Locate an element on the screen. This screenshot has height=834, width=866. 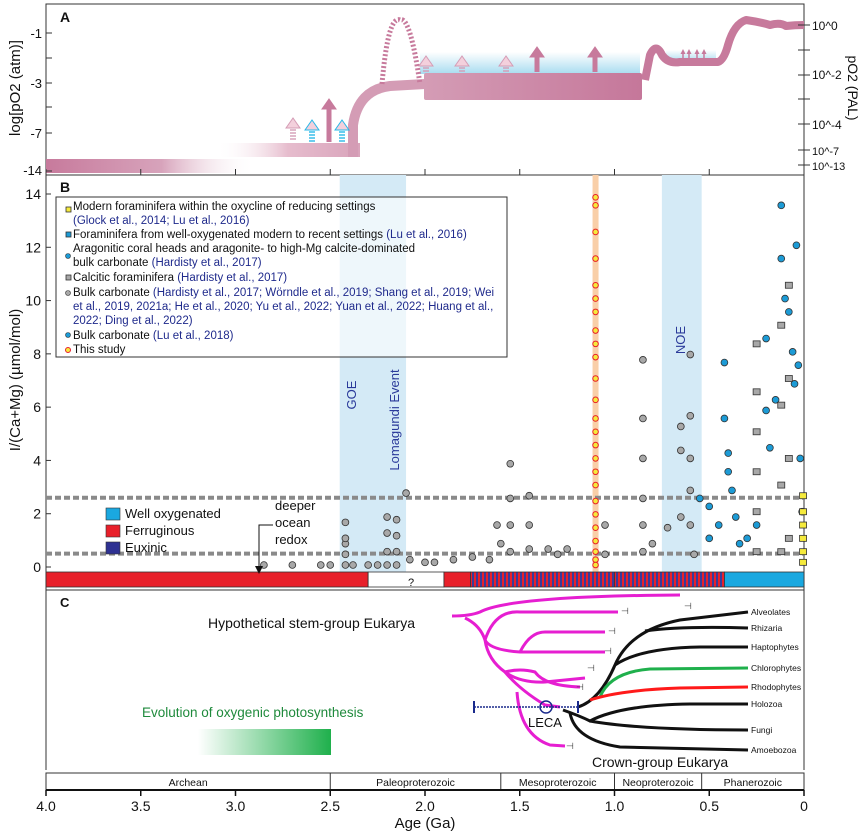
annotation-line: deeper is located at coordinates (295, 505).